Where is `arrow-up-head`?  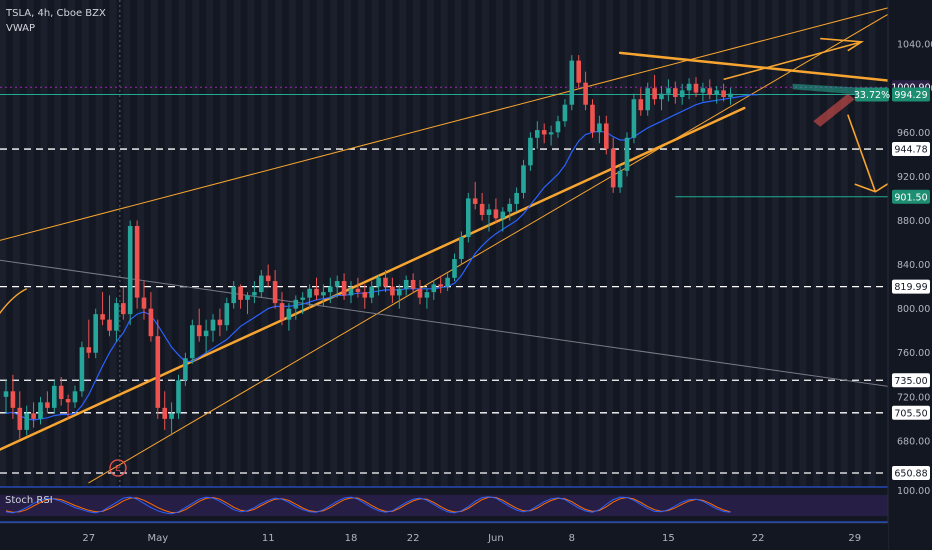 arrow-up-head is located at coordinates (842, 44).